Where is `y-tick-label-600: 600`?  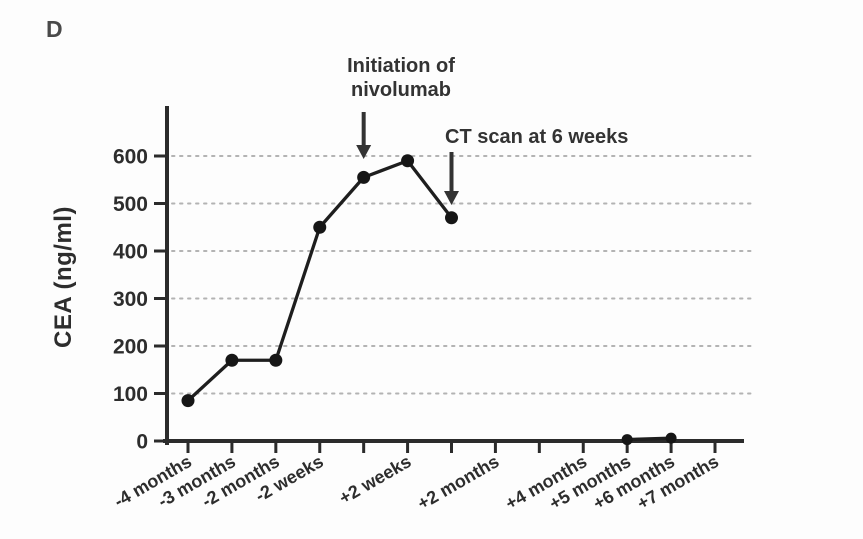
y-tick-label-600: 600 is located at coordinates (130, 157).